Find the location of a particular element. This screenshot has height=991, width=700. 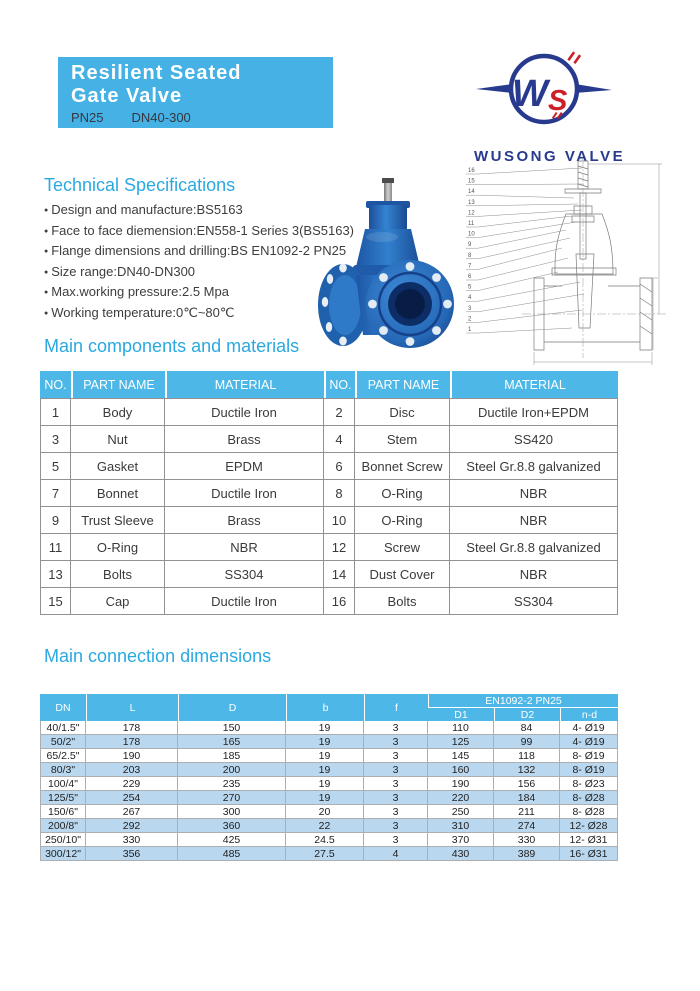

dimensions-section-title: Main connection dimensions is located at coordinates (158, 656).